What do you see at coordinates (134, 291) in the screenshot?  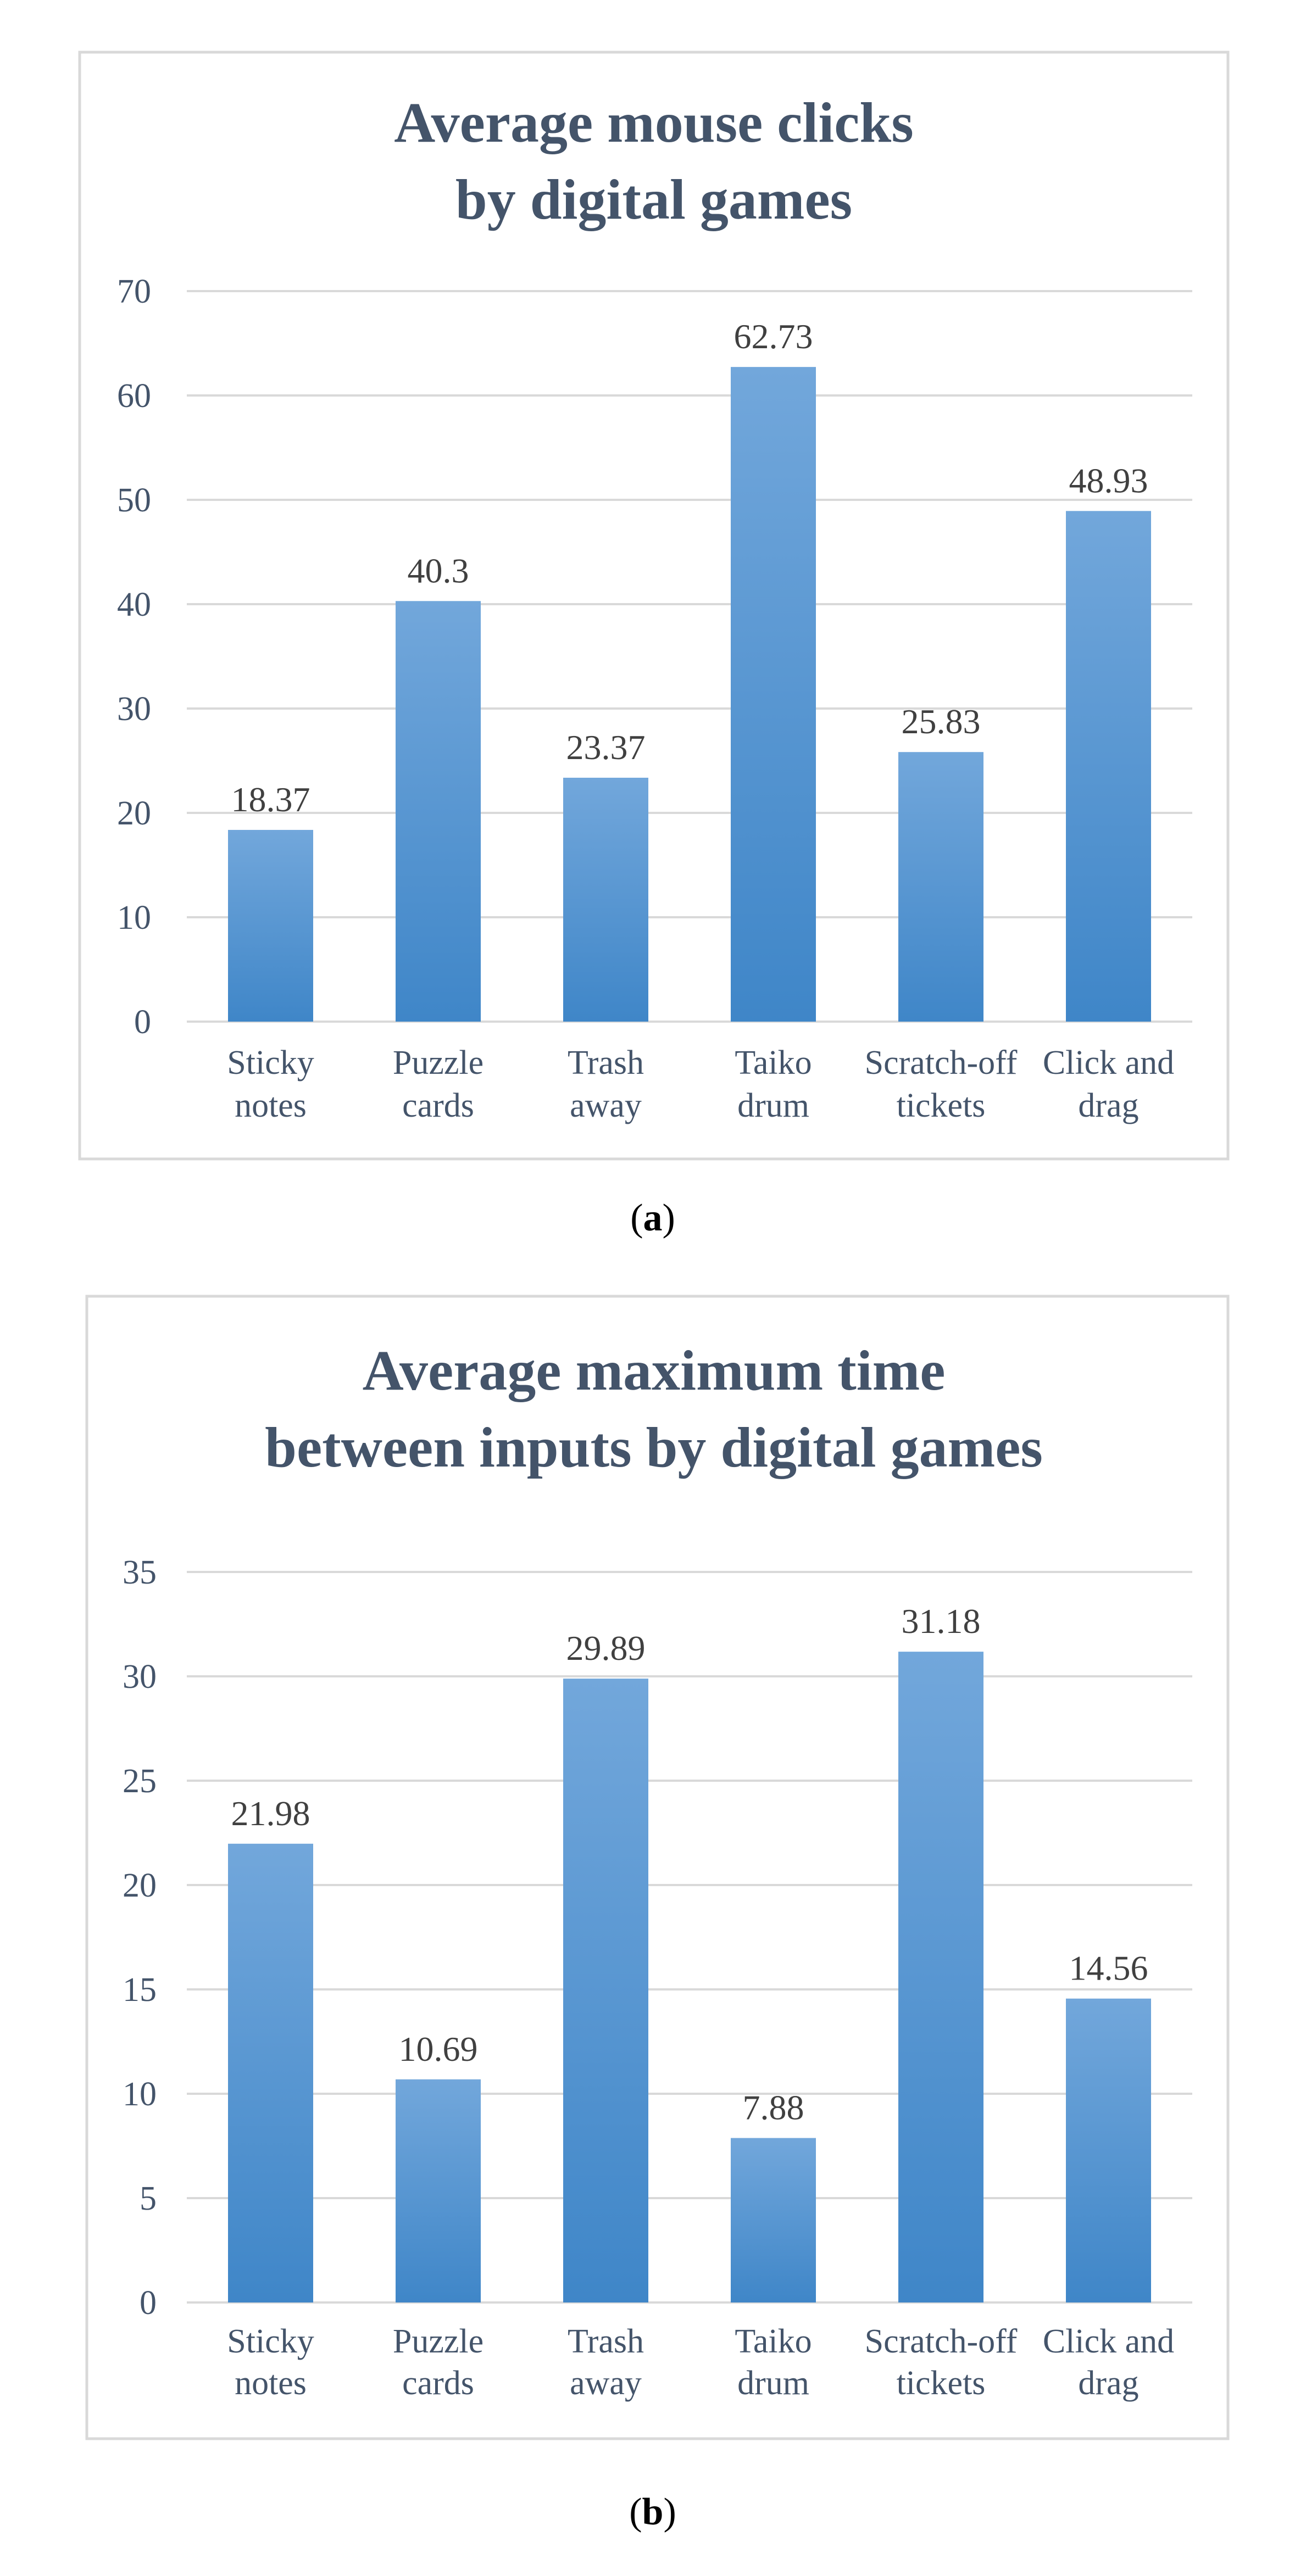 I see `y-tick-label: 70` at bounding box center [134, 291].